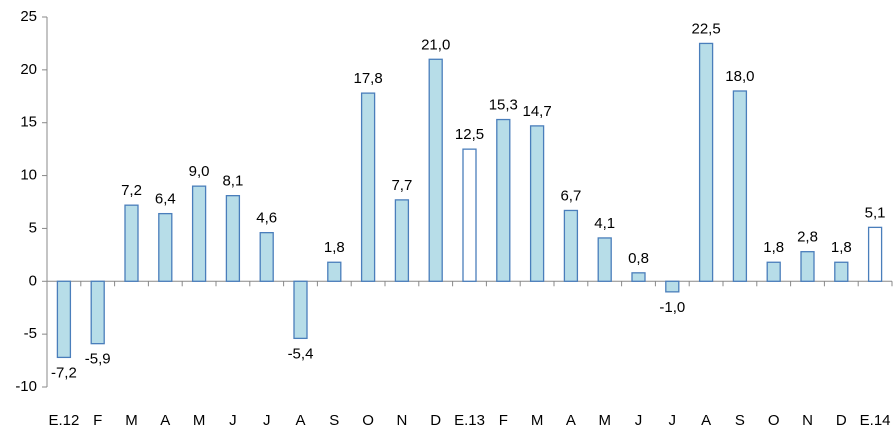  What do you see at coordinates (64, 372) in the screenshot?
I see `data-label: -7,2` at bounding box center [64, 372].